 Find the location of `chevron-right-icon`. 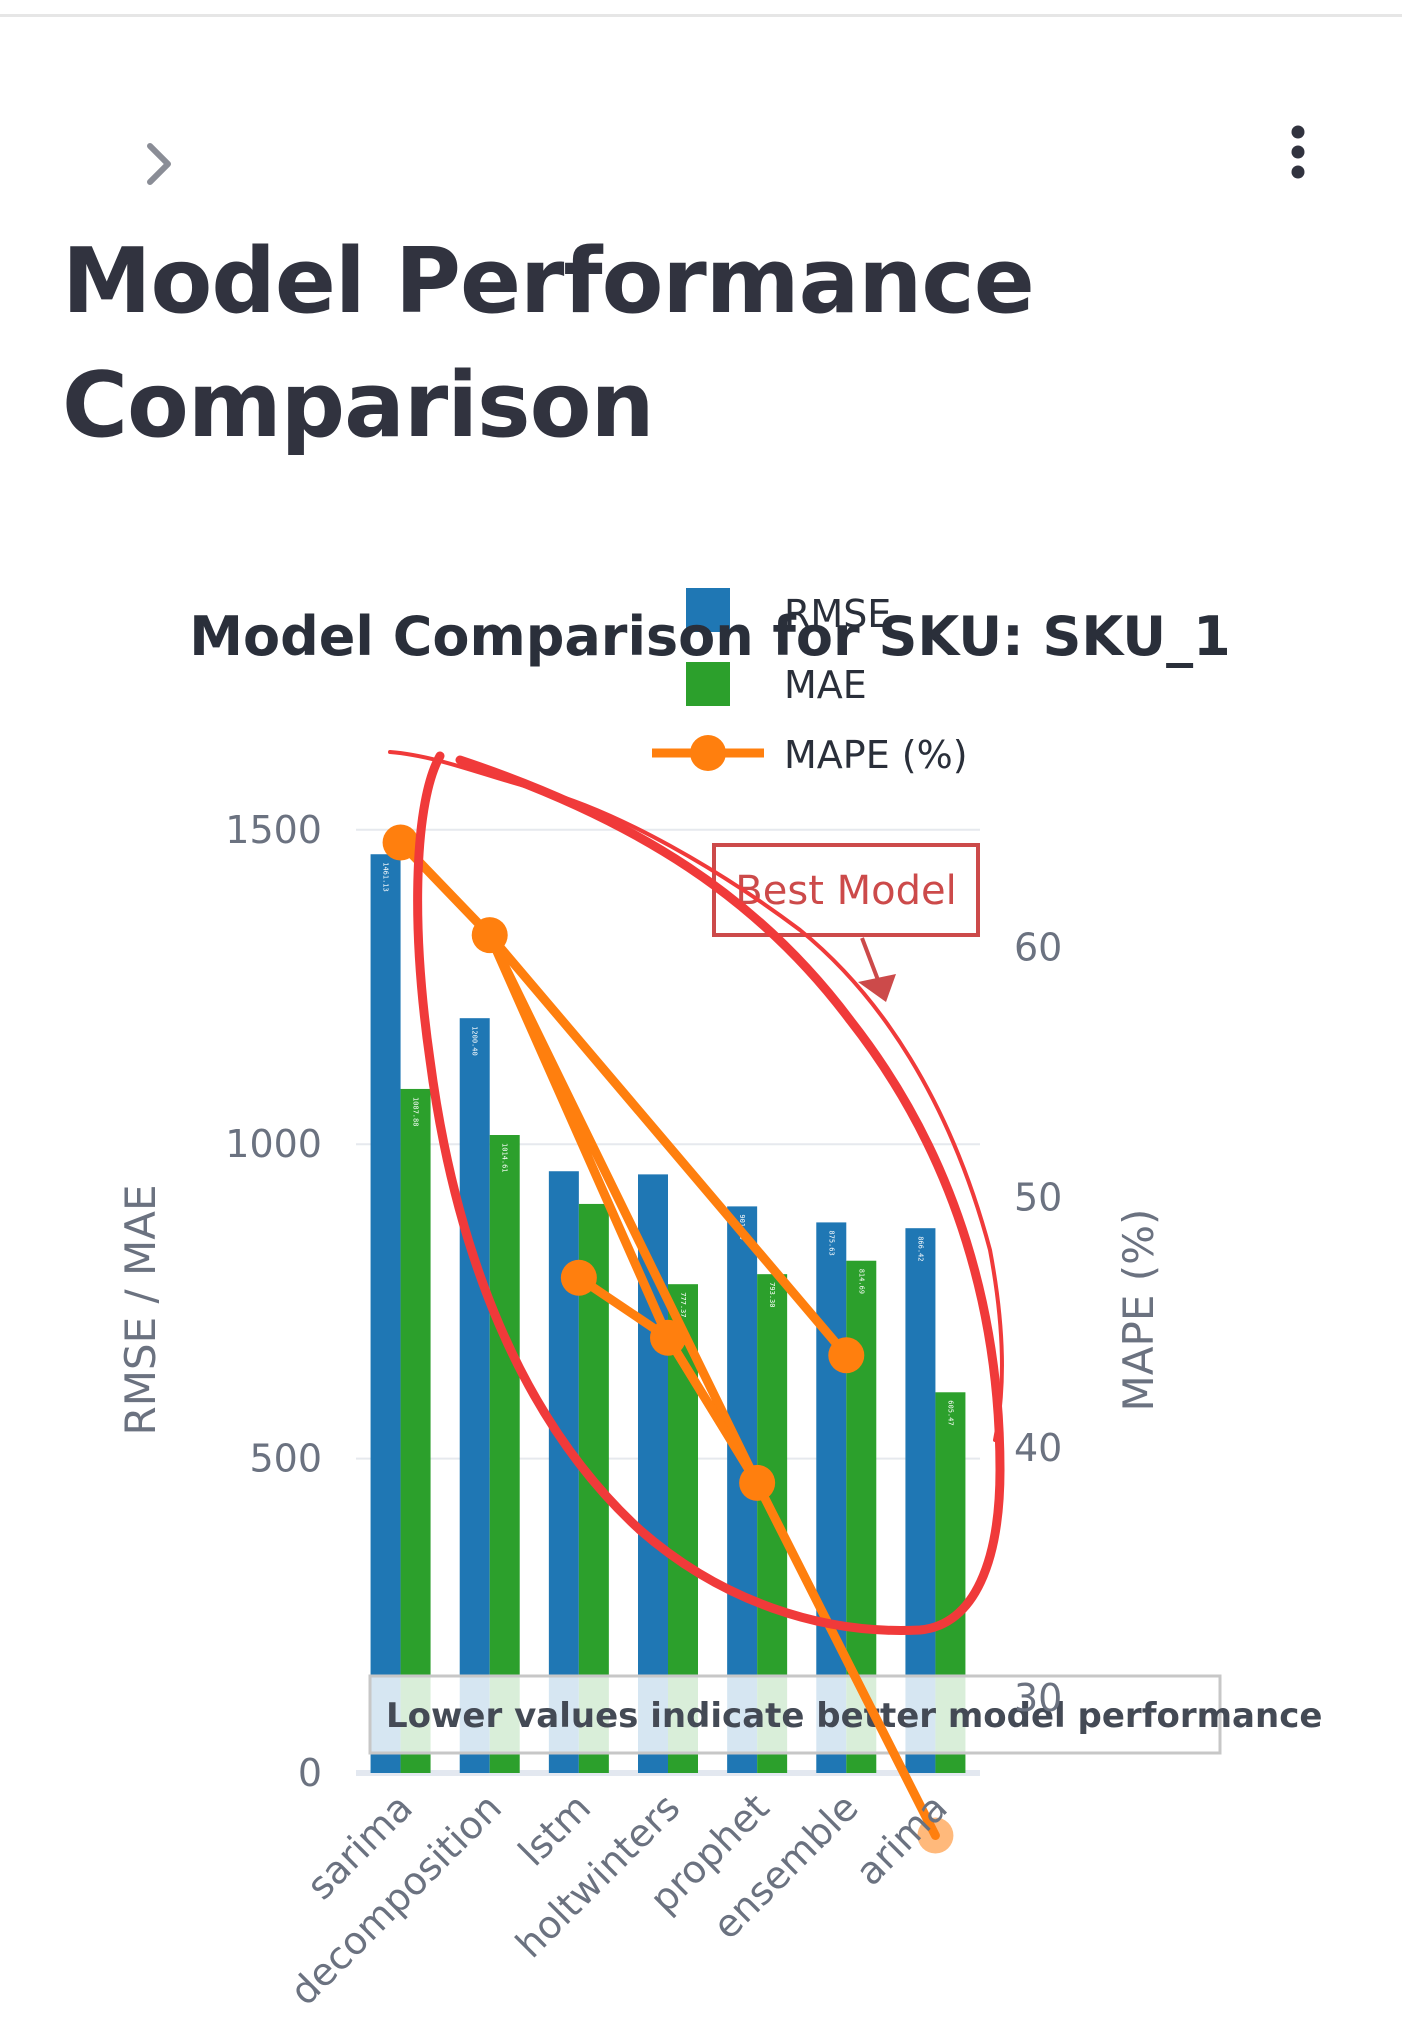

chevron-right-icon is located at coordinates (159, 164).